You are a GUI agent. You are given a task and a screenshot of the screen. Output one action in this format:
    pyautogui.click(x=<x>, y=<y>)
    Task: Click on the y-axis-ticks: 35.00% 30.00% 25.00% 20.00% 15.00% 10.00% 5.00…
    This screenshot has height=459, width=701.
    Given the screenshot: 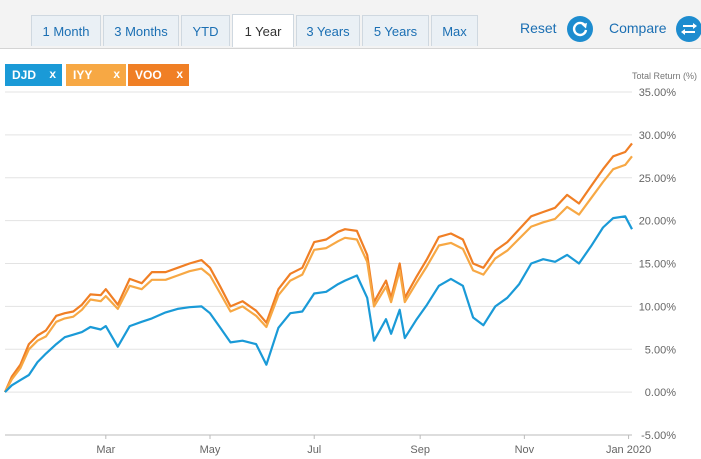 What is the action you would take?
    pyautogui.click(x=658, y=264)
    